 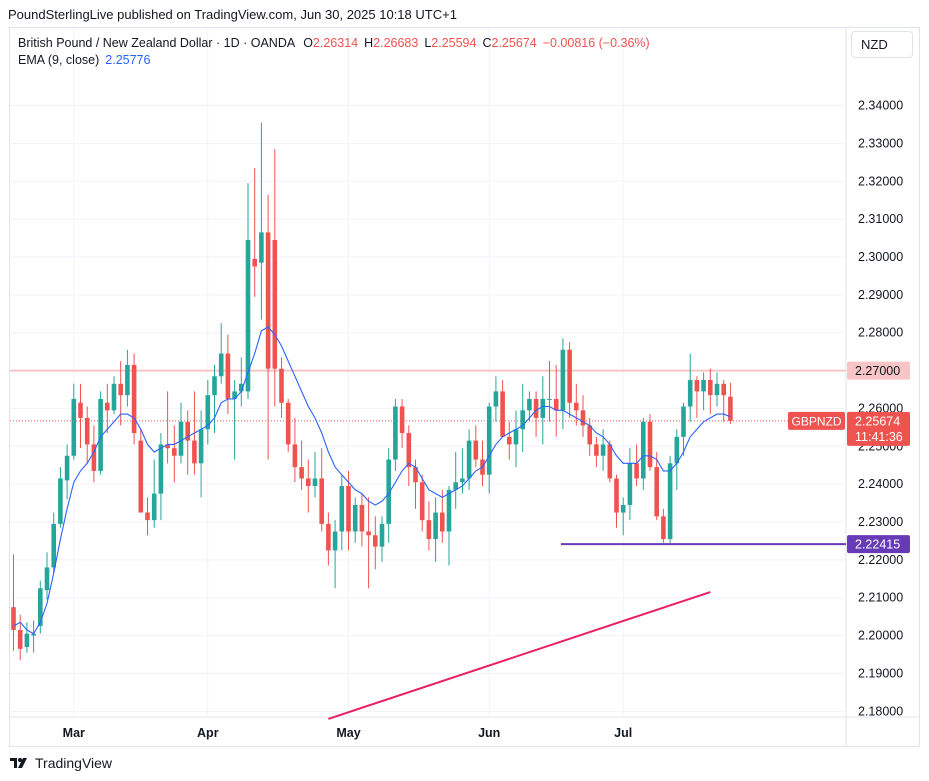 What do you see at coordinates (877, 371) in the screenshot?
I see `resistance-price-label: 2.27000` at bounding box center [877, 371].